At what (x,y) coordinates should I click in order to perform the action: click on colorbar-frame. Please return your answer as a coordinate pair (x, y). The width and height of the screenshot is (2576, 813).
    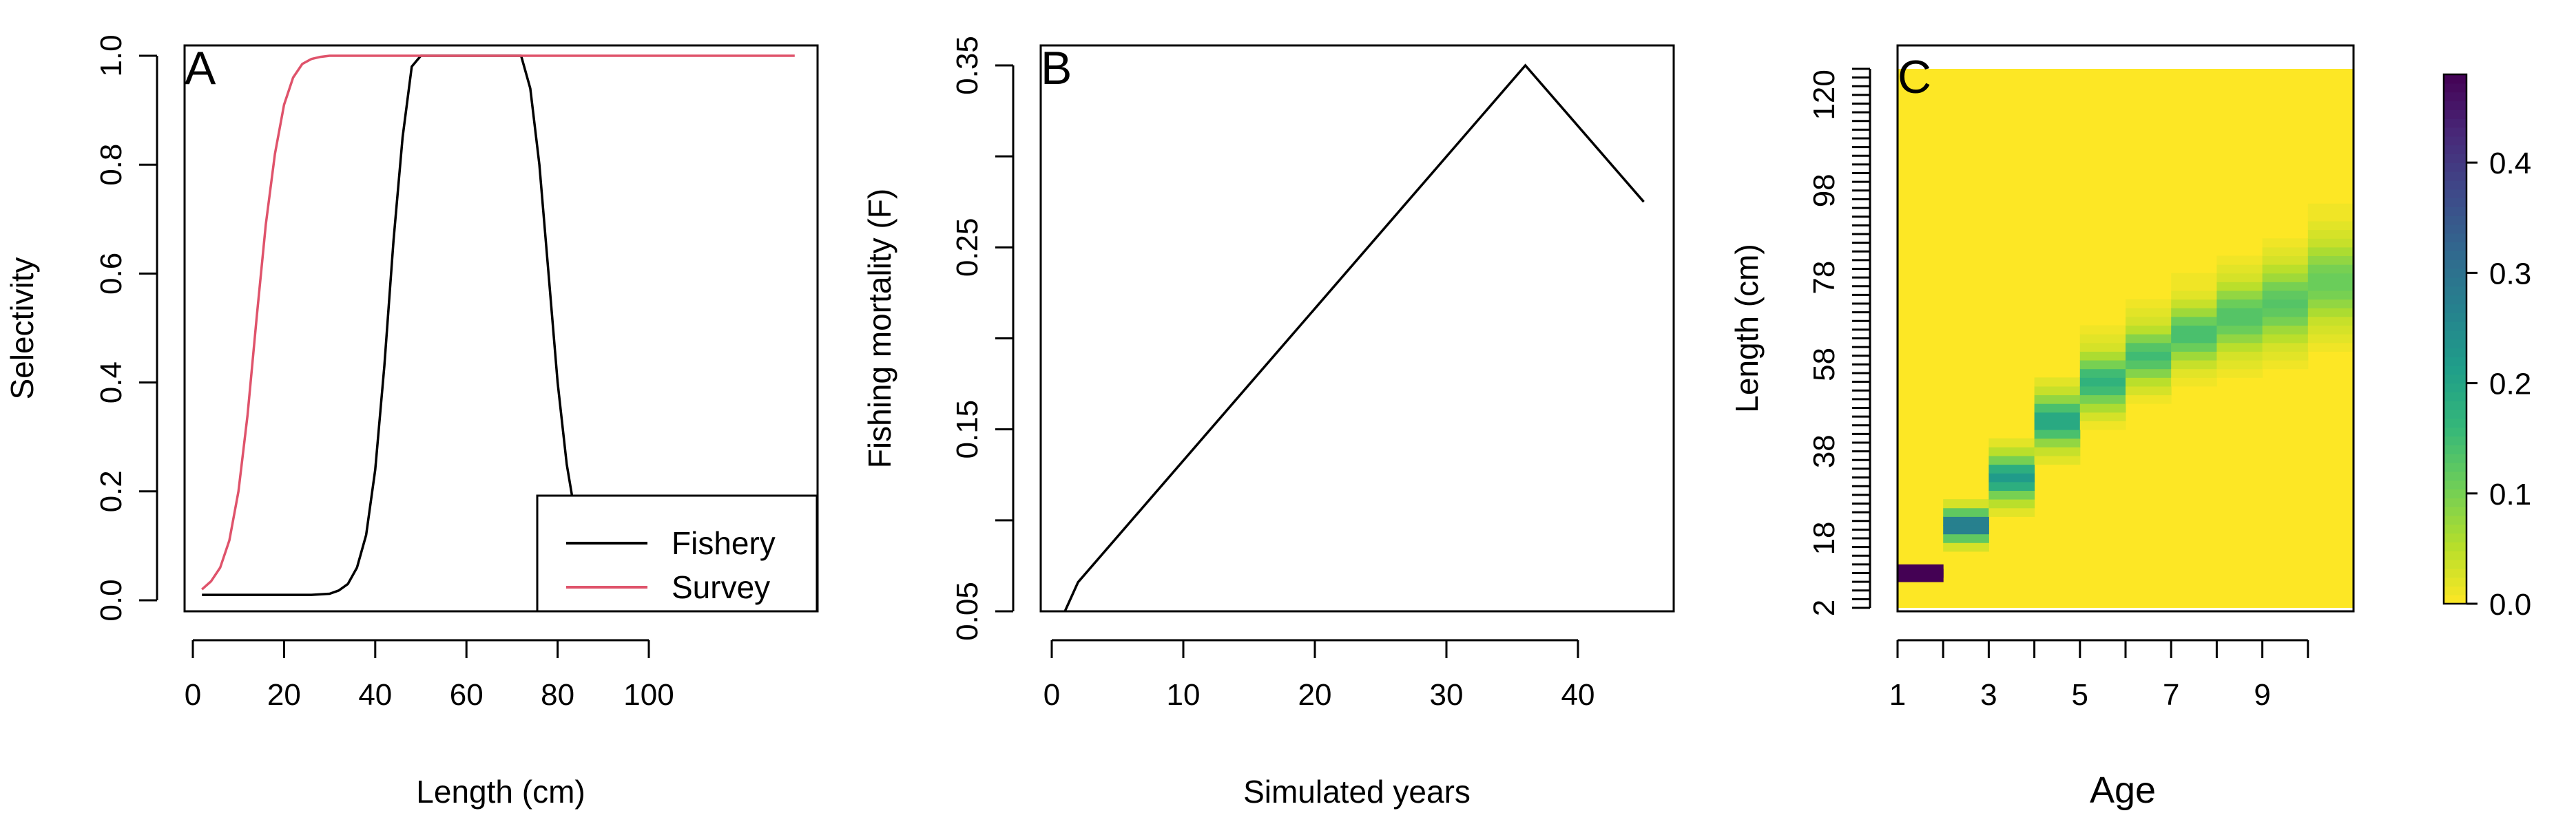
    Looking at the image, I should click on (2455, 339).